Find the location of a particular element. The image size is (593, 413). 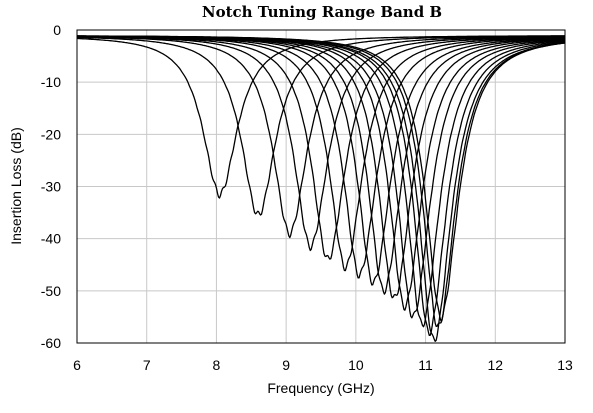

x-axis-label: Frequency (GHz) is located at coordinates (320, 388).